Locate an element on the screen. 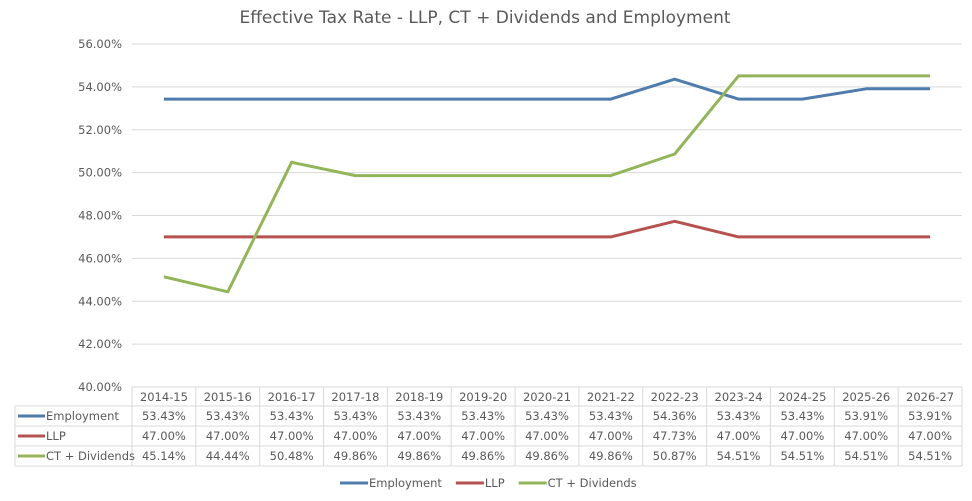 The image size is (972, 501). legend-label: CT + Dividends is located at coordinates (592, 483).